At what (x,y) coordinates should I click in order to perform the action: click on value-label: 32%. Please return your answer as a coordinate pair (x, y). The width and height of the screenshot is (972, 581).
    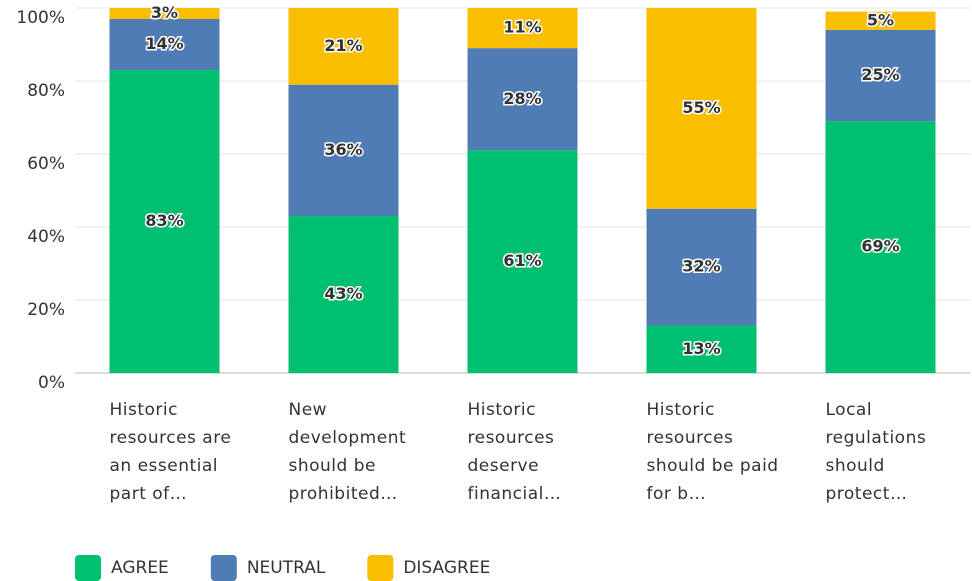
    Looking at the image, I should click on (701, 266).